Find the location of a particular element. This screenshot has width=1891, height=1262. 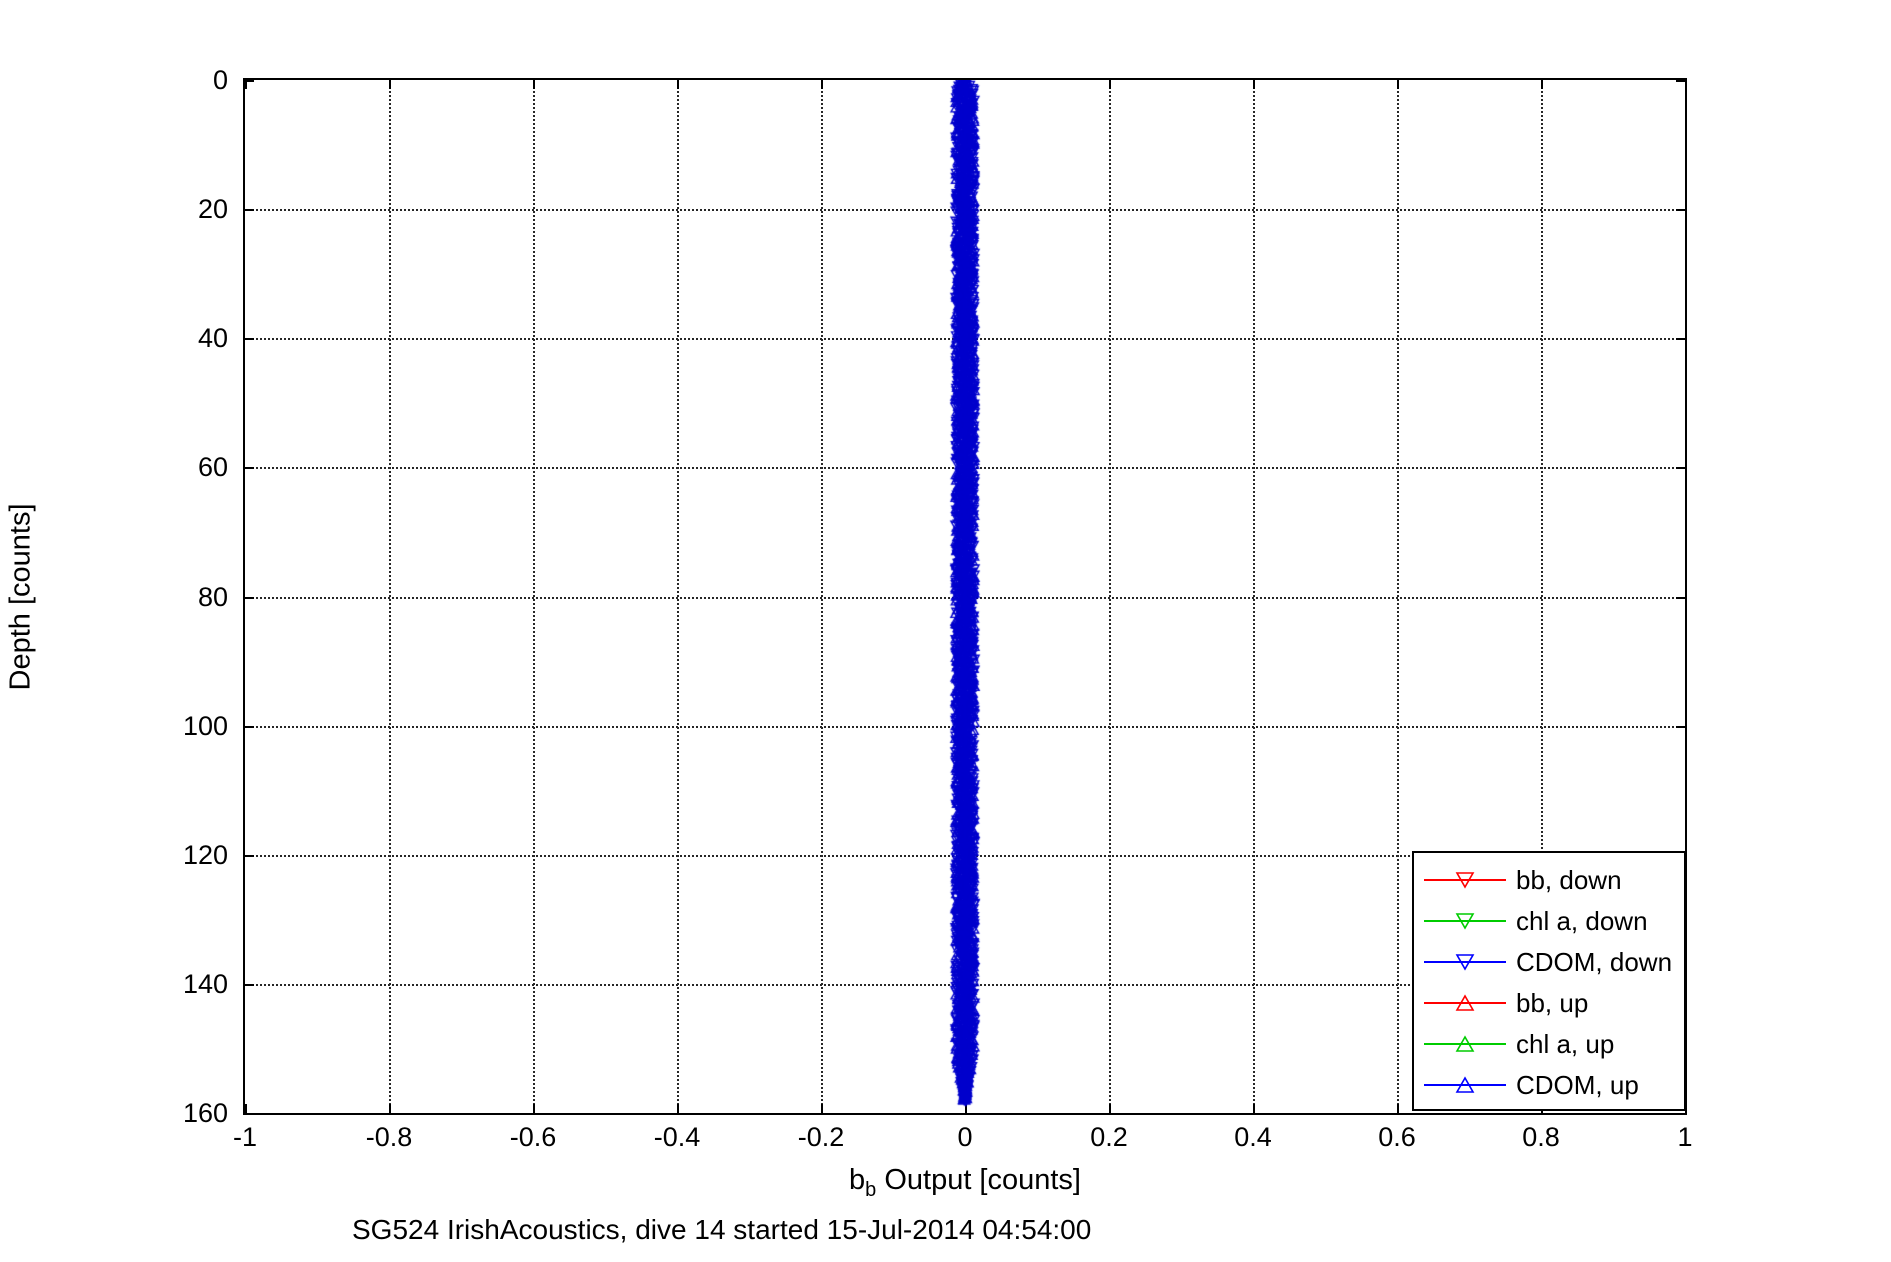

legend-item: bb, up is located at coordinates (1549, 1002).